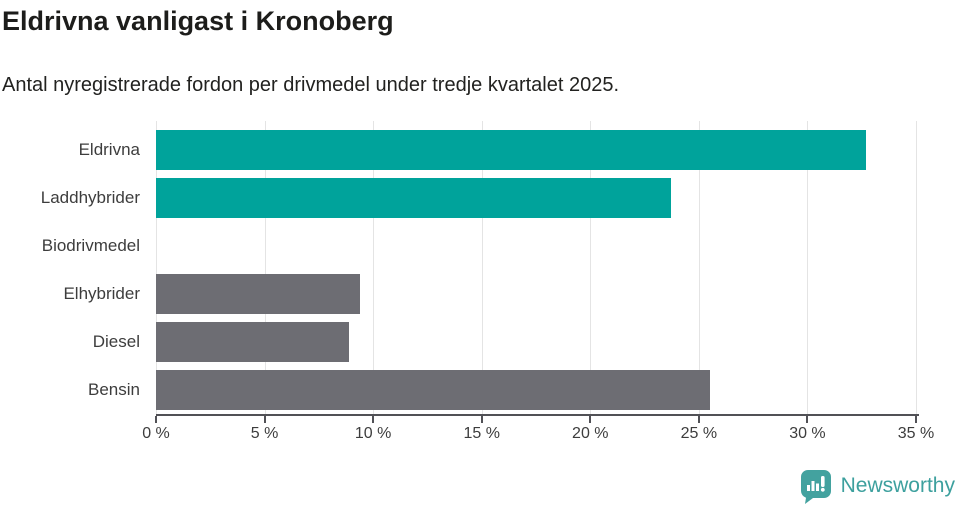  I want to click on x-axis-tick-label: 30 %, so click(807, 433).